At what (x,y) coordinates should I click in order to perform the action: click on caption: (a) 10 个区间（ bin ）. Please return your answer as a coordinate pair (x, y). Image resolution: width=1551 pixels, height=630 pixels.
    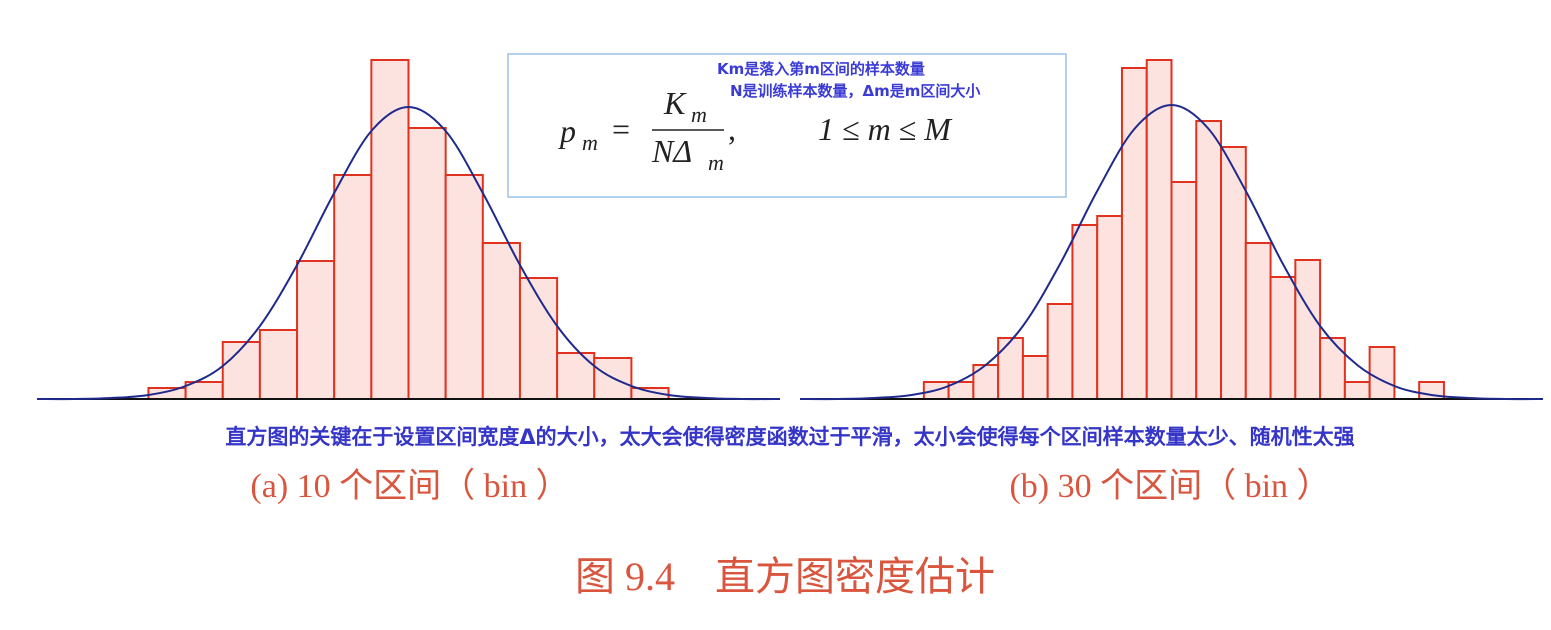
    Looking at the image, I should click on (409, 486).